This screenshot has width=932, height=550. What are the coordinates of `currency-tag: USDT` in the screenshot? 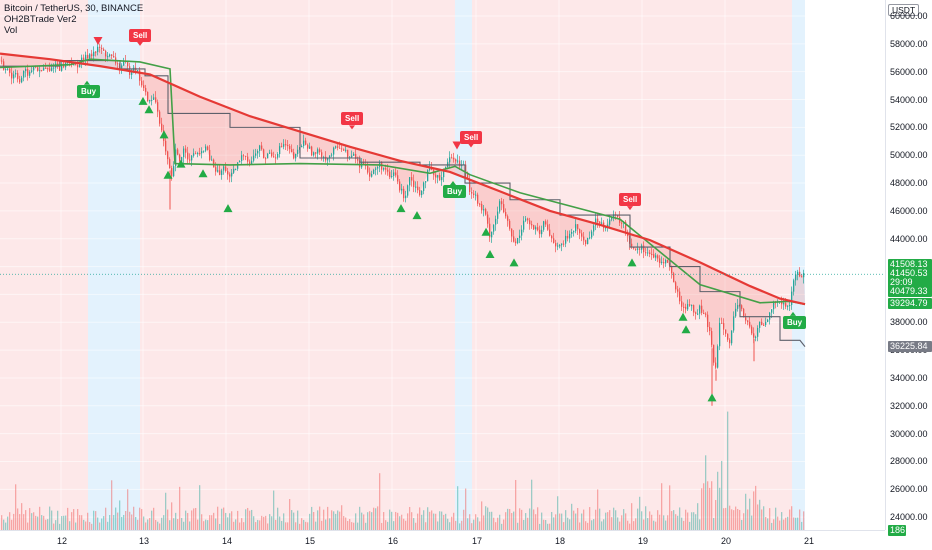 It's located at (904, 10).